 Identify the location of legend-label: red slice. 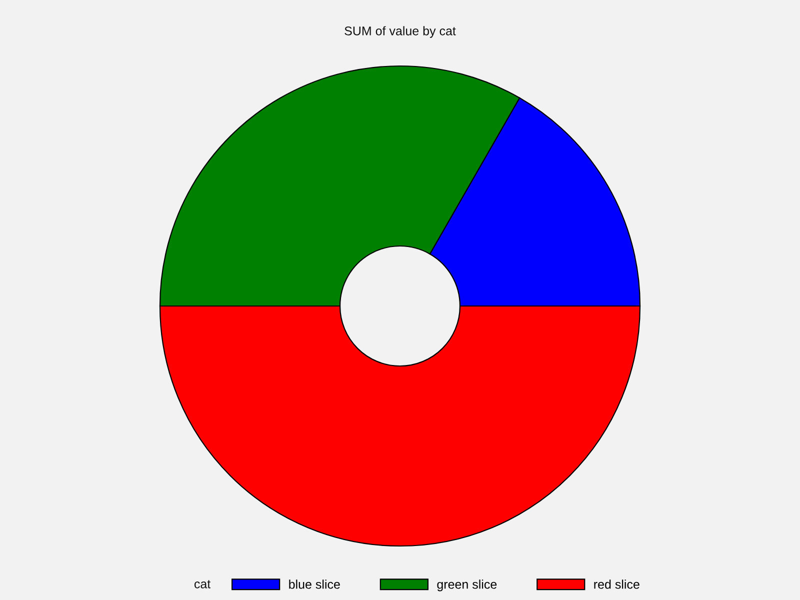
(617, 584).